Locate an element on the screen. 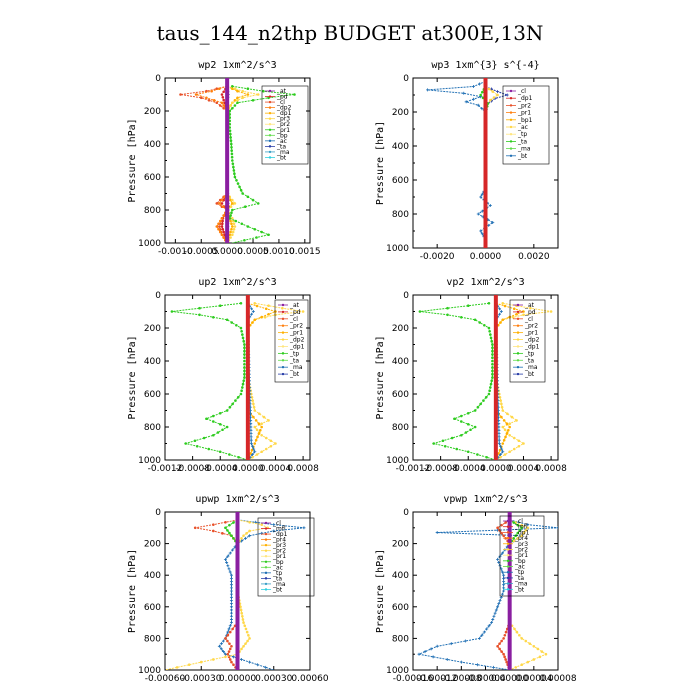 Image resolution: width=700 pixels, height=700 pixels. y-tick-label: 400 is located at coordinates (400, 147).